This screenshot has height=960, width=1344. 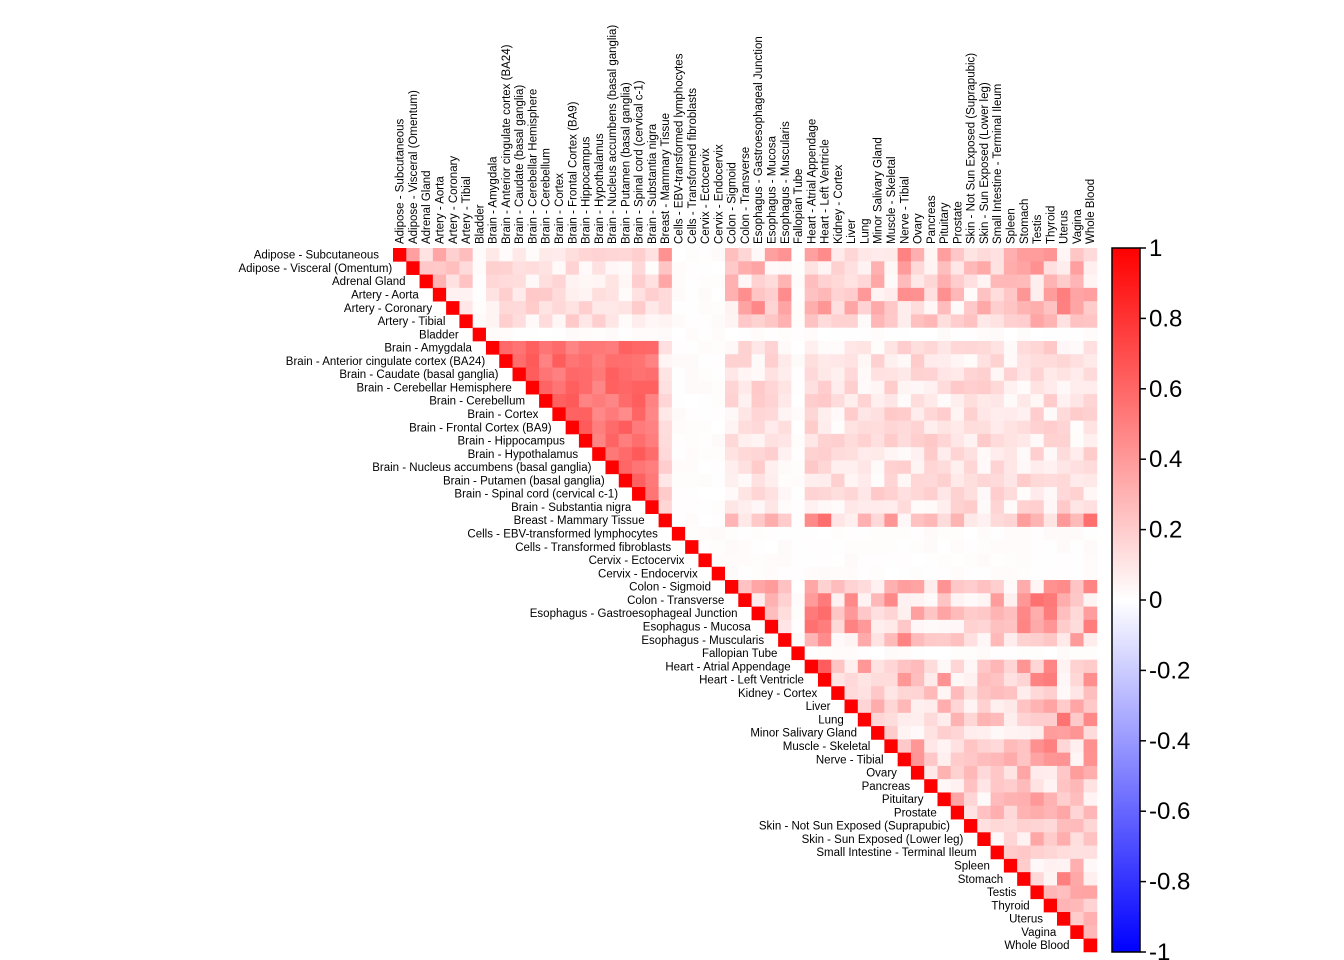 I want to click on heatmap-cell-nerve-tibial--ovary, so click(x=917, y=759).